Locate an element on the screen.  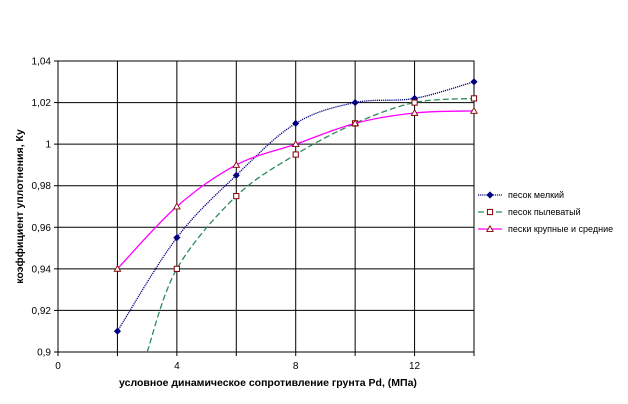
legend-entry: пески крупные и средние is located at coordinates (545, 229).